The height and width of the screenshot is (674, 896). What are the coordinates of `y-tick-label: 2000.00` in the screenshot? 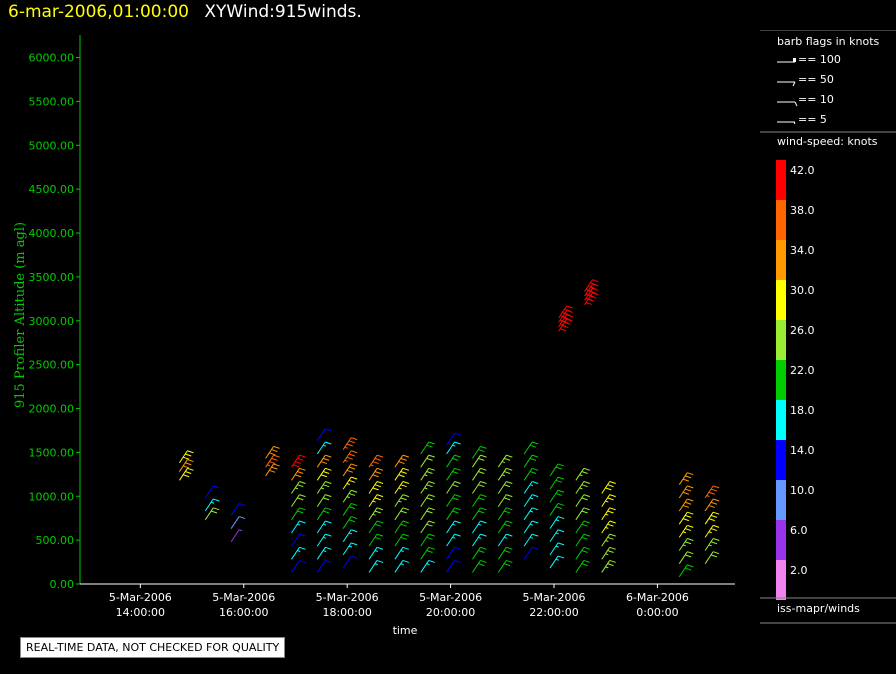 It's located at (52, 409).